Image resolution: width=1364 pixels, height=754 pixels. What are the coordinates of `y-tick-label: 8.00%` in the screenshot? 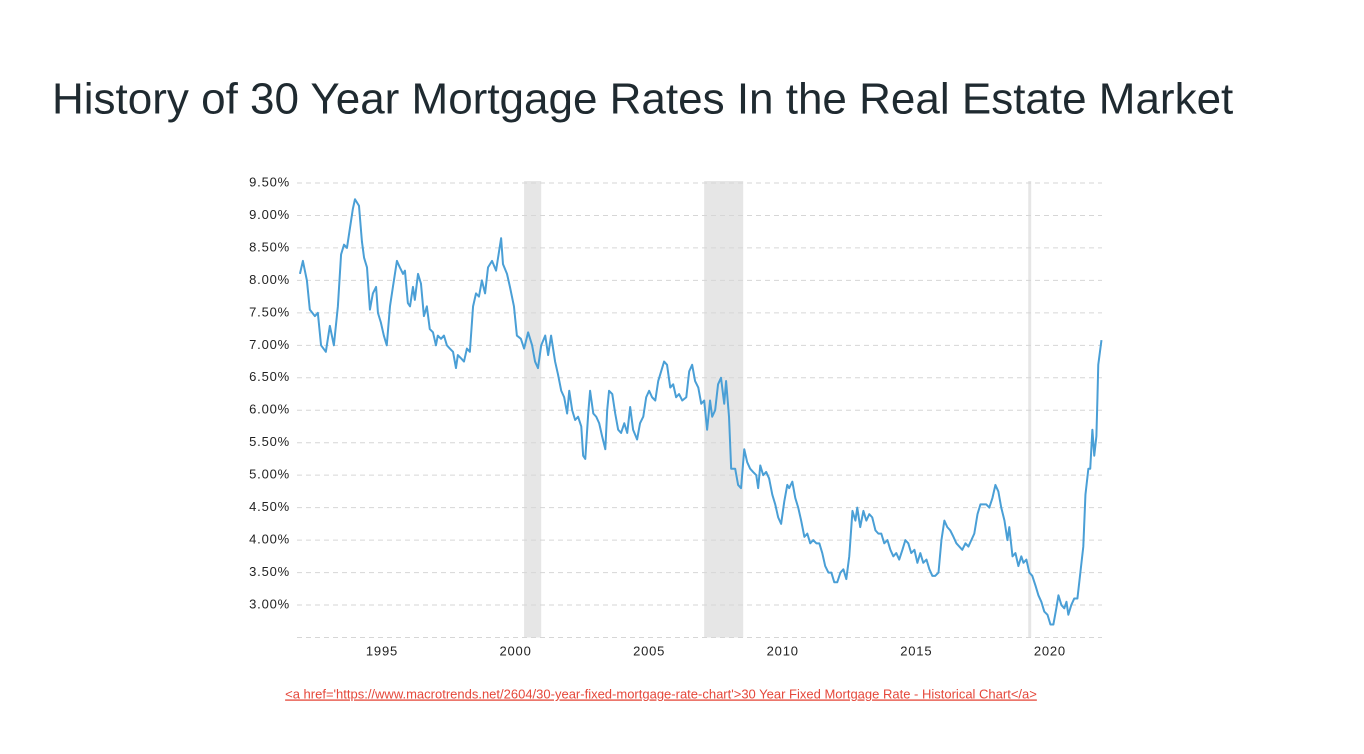 It's located at (269, 279).